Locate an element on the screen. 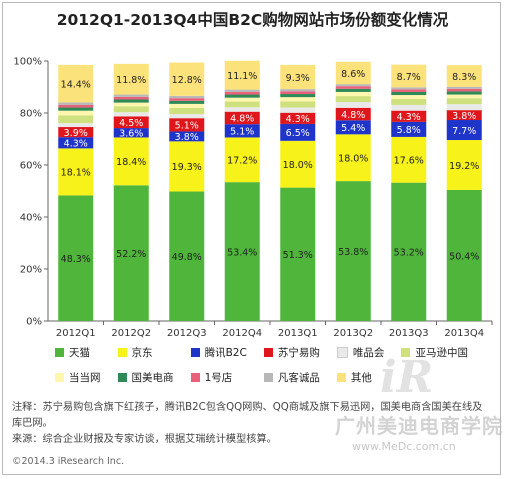  data-label: 8.7% is located at coordinates (409, 77).